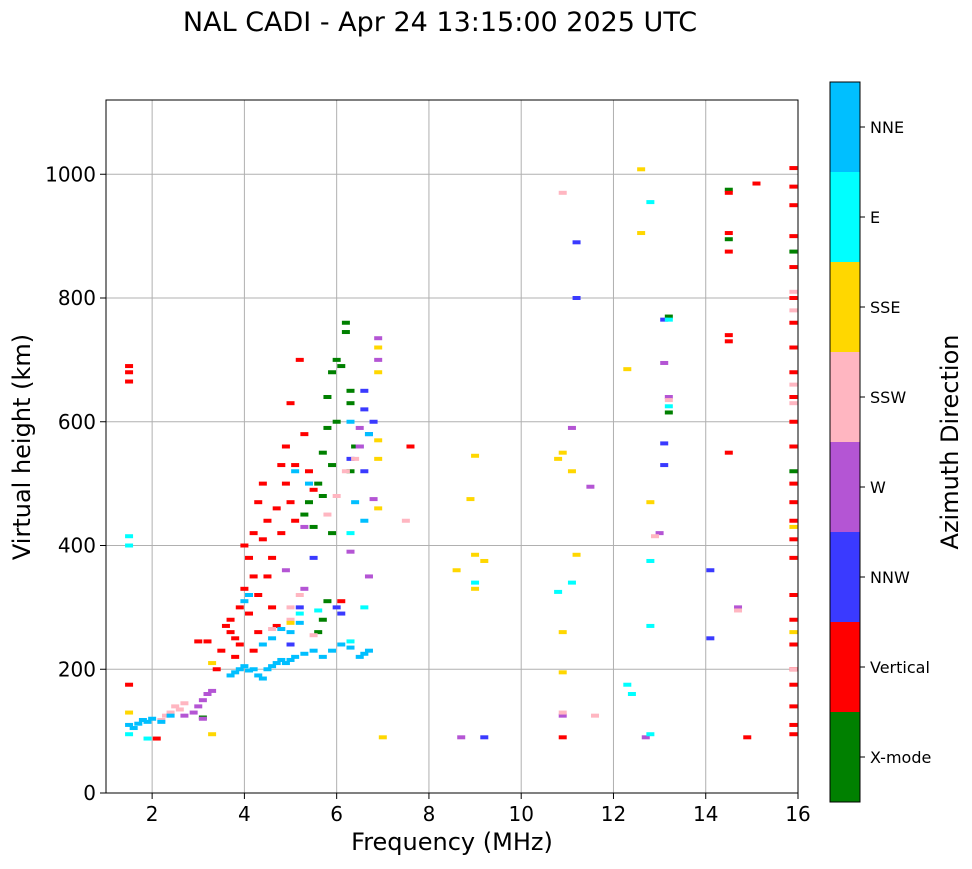 The height and width of the screenshot is (869, 972). I want to click on colorbar-tick-label: E, so click(875, 217).